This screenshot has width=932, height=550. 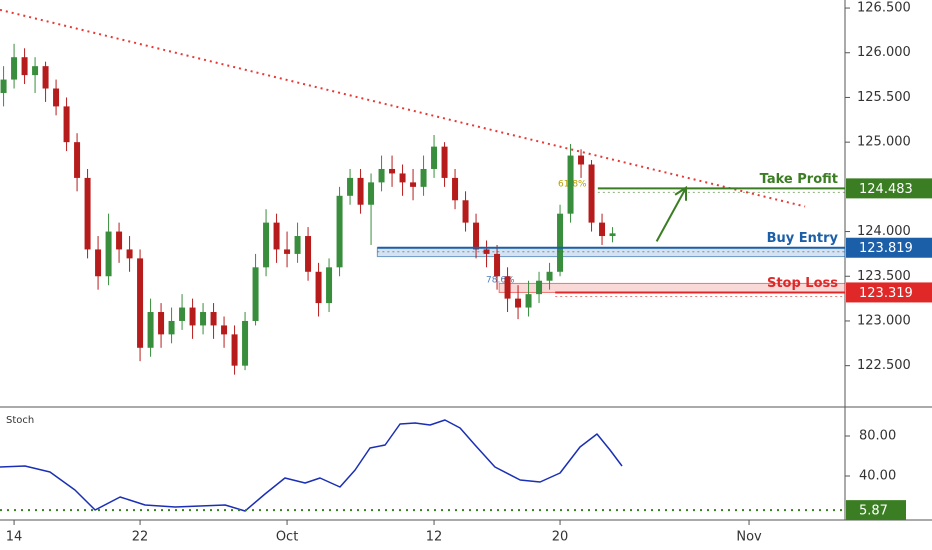 What do you see at coordinates (884, 231) in the screenshot?
I see `y-tick-label: 124.000` at bounding box center [884, 231].